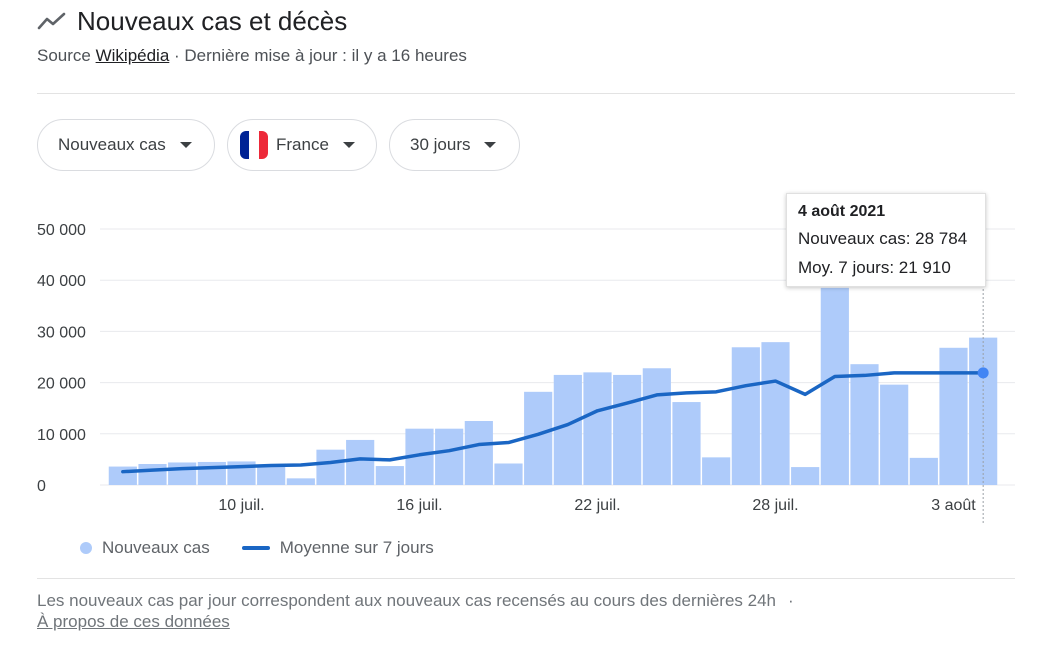 This screenshot has height=664, width=1039. Describe the element at coordinates (241, 505) in the screenshot. I see `x-tick-label: 10 juil.` at that location.